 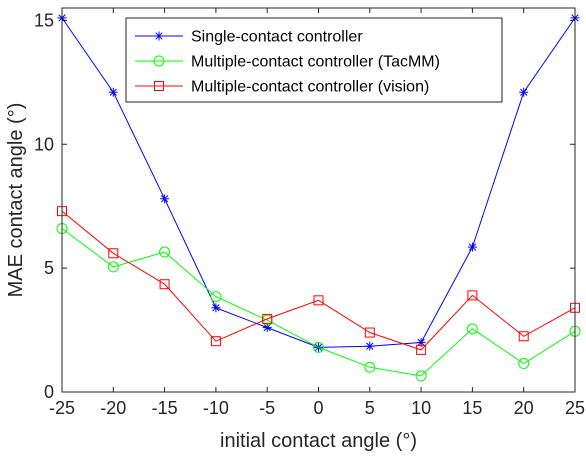 What do you see at coordinates (370, 408) in the screenshot?
I see `x-tick-label: 5` at bounding box center [370, 408].